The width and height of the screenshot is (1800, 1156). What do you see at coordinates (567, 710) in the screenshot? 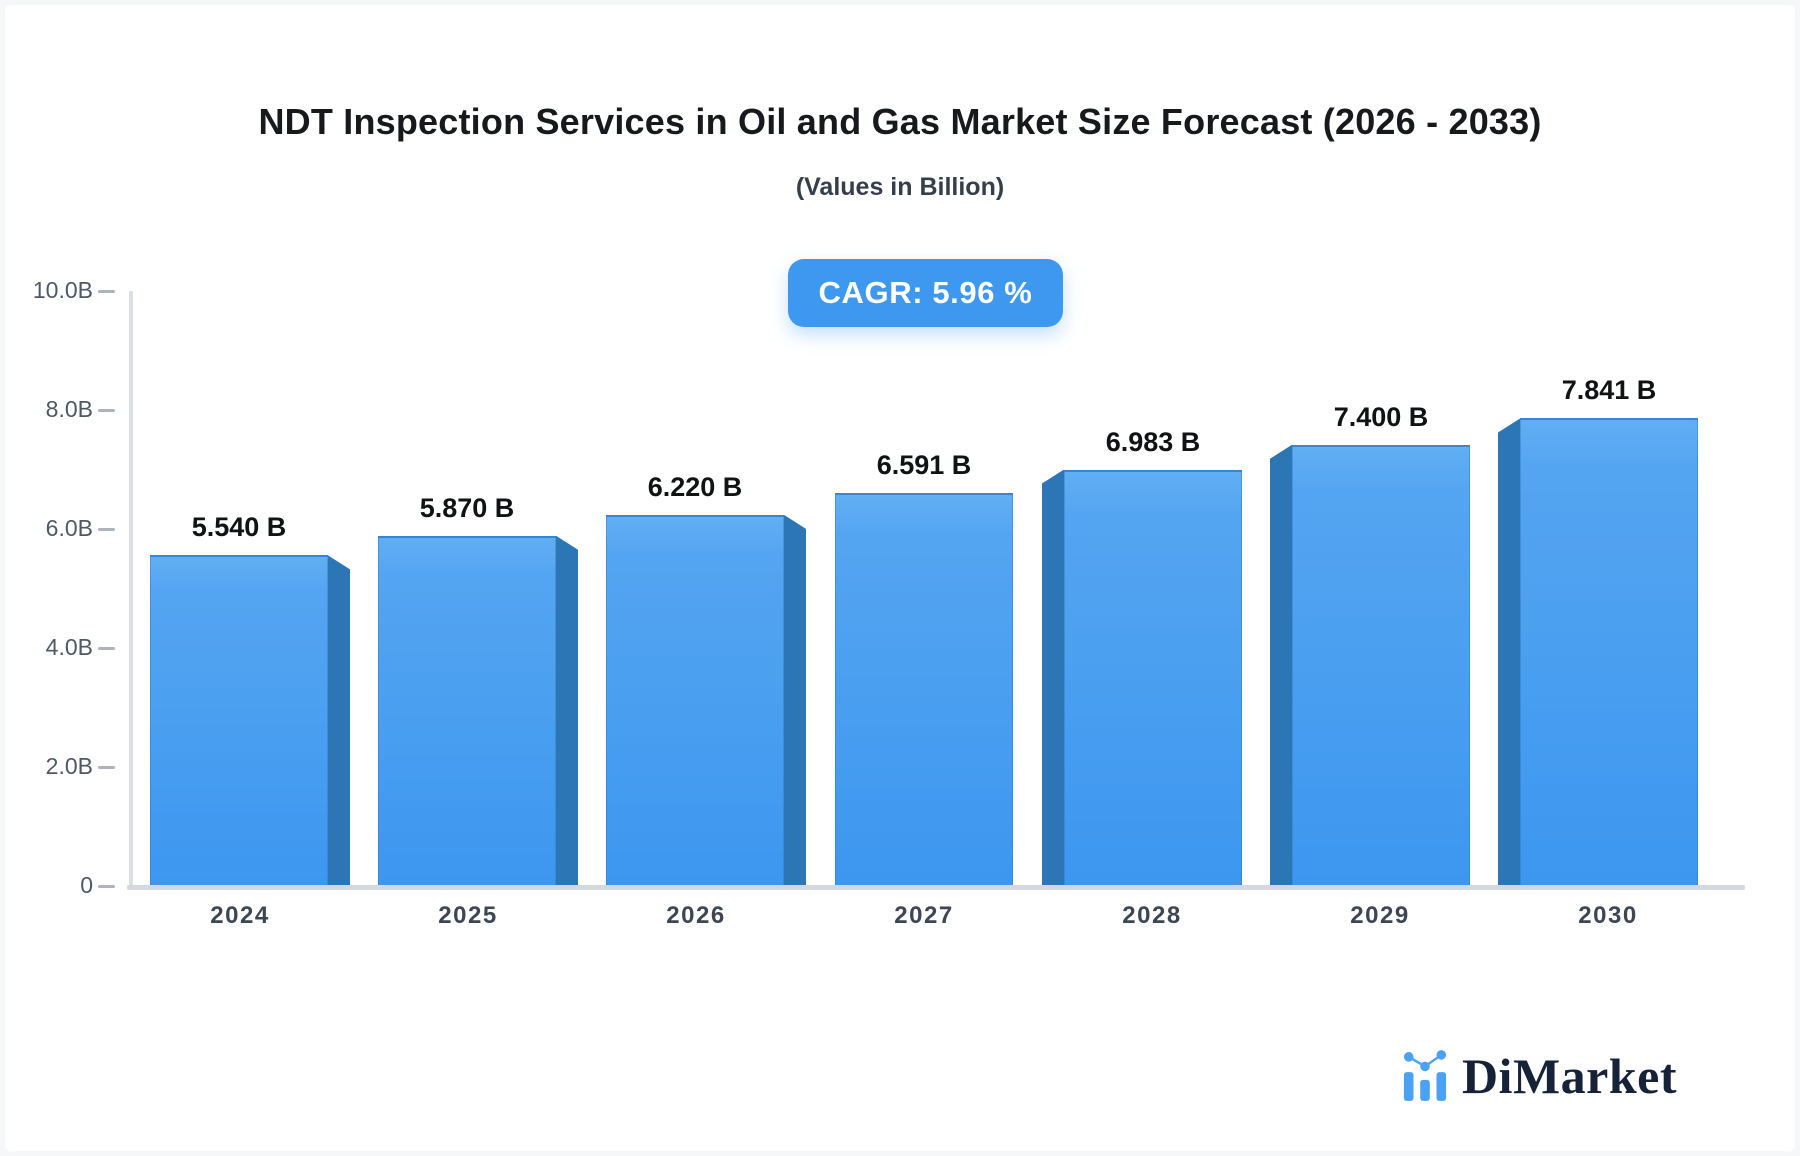
I see `bar-2025-side-face` at bounding box center [567, 710].